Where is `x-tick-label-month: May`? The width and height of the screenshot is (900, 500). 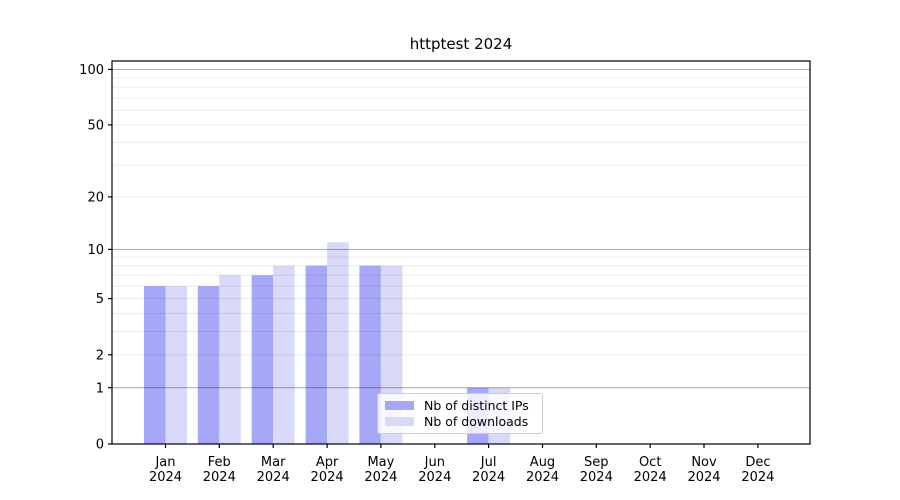 x-tick-label-month: May is located at coordinates (380, 462).